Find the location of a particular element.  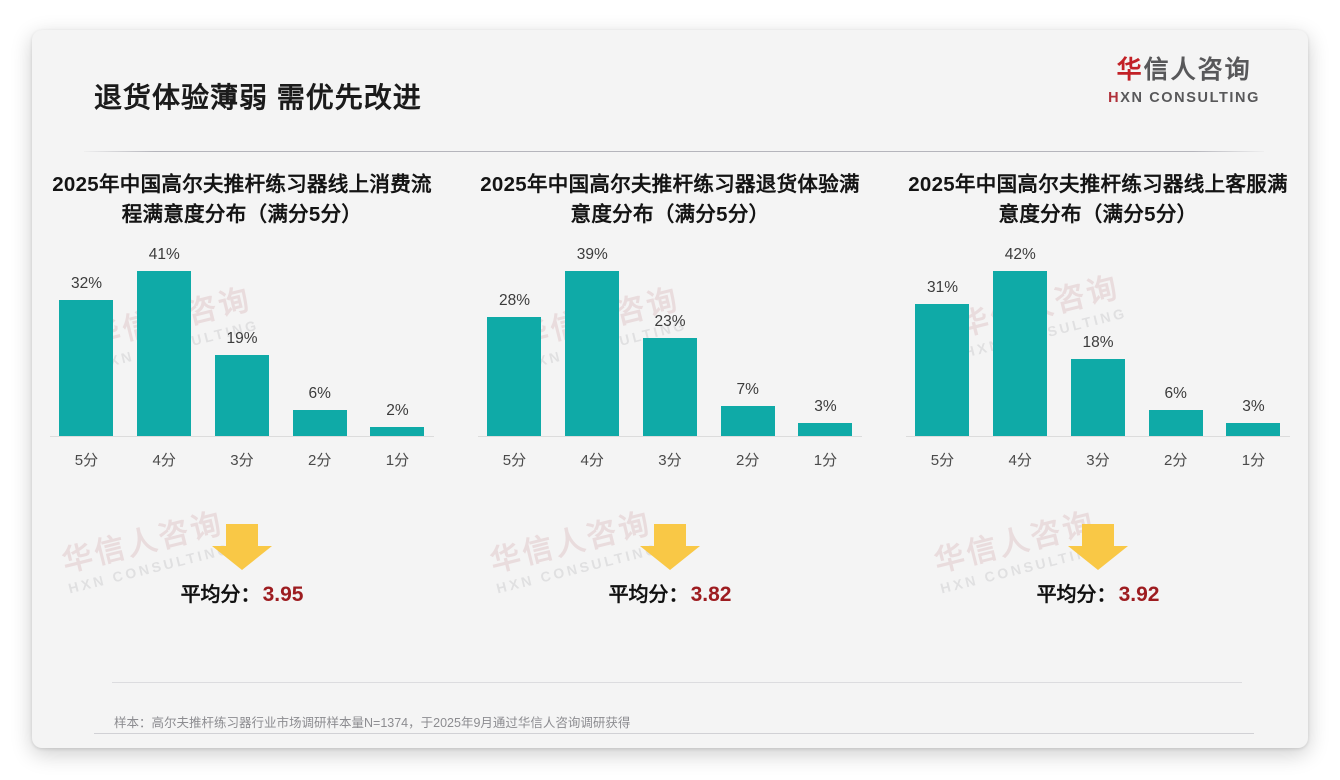

header-divider is located at coordinates (674, 151).